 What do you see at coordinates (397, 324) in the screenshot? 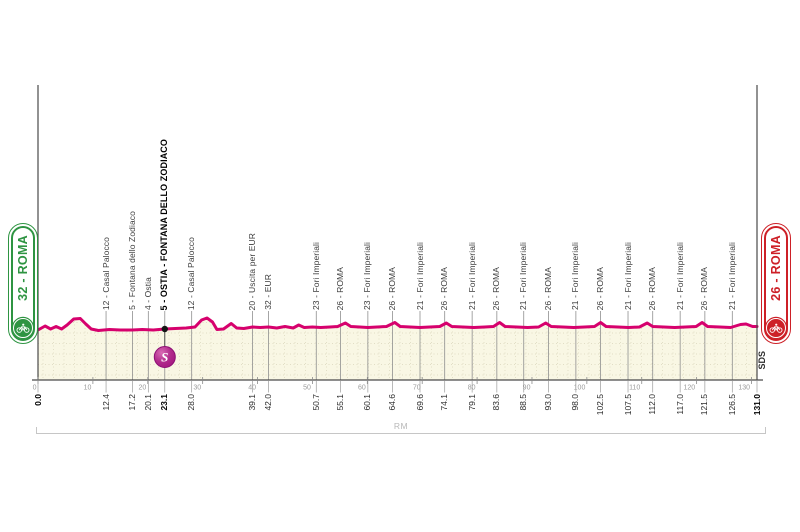
I see `profile-line` at bounding box center [397, 324].